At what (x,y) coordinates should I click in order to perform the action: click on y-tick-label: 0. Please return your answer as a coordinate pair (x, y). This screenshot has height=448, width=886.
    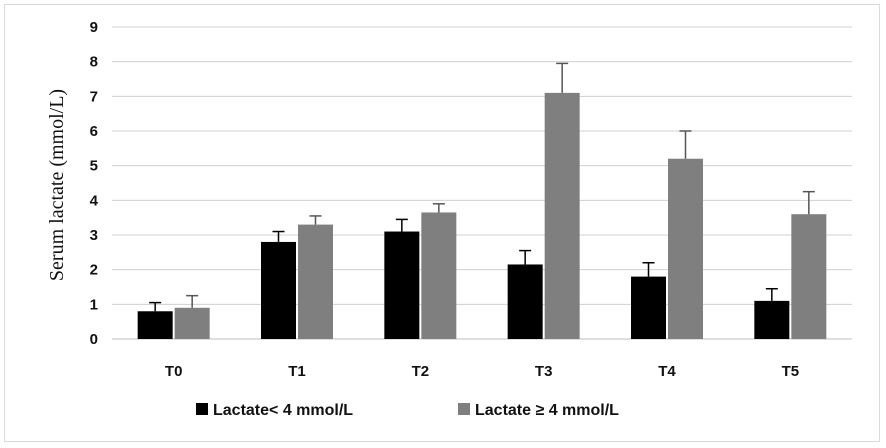
    Looking at the image, I should click on (94, 339).